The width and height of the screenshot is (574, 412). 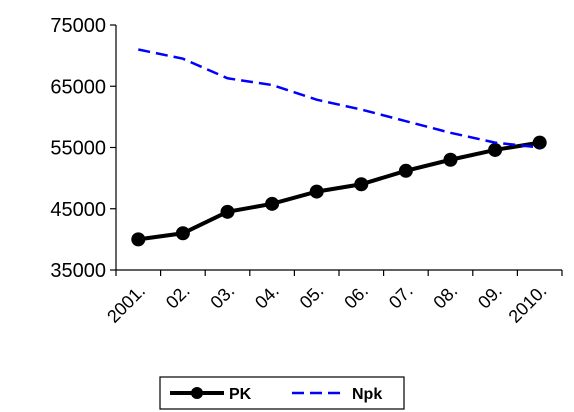 What do you see at coordinates (367, 394) in the screenshot?
I see `legend-npk-label: Npk` at bounding box center [367, 394].